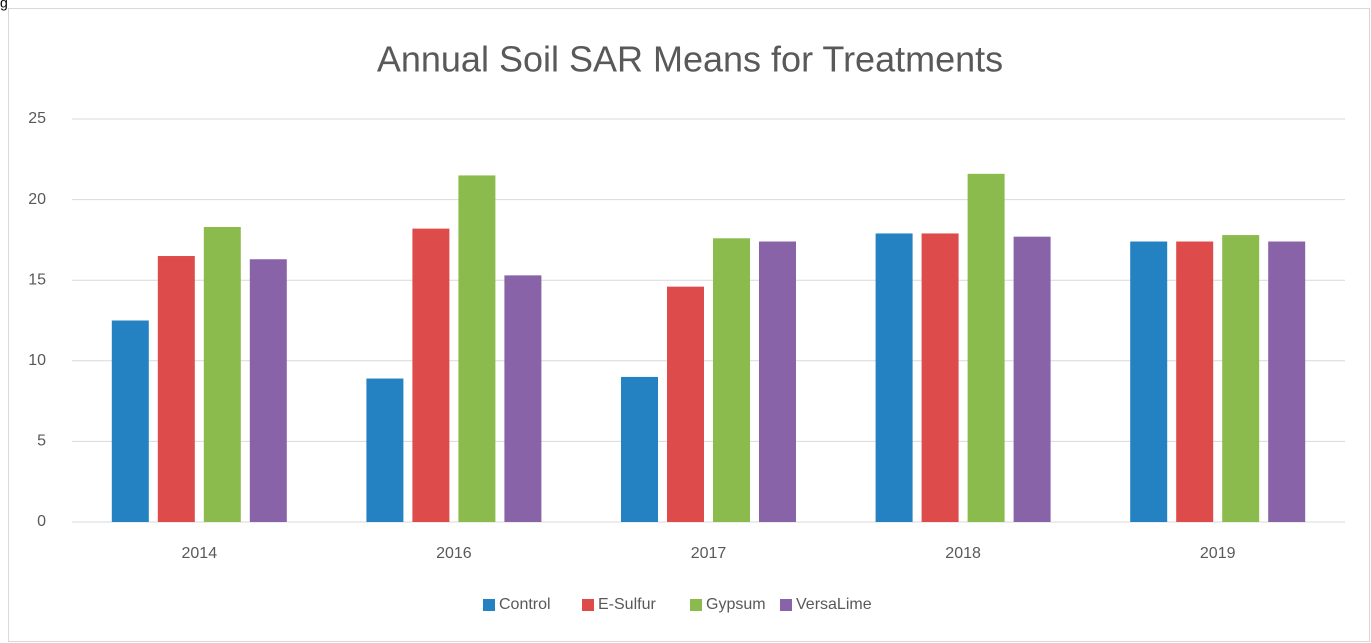 The height and width of the screenshot is (643, 1371). Describe the element at coordinates (963, 553) in the screenshot. I see `x-tick-label: 2018` at that location.